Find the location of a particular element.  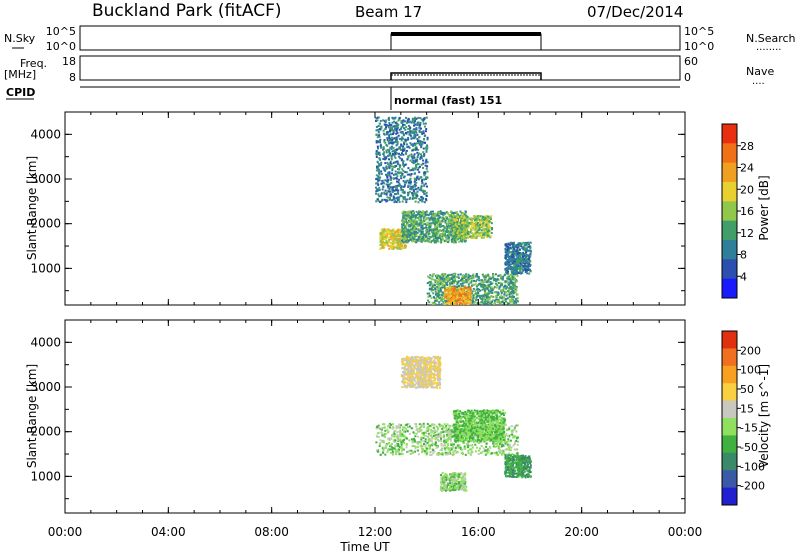

y-tick-label: 2000 is located at coordinates (45, 224).